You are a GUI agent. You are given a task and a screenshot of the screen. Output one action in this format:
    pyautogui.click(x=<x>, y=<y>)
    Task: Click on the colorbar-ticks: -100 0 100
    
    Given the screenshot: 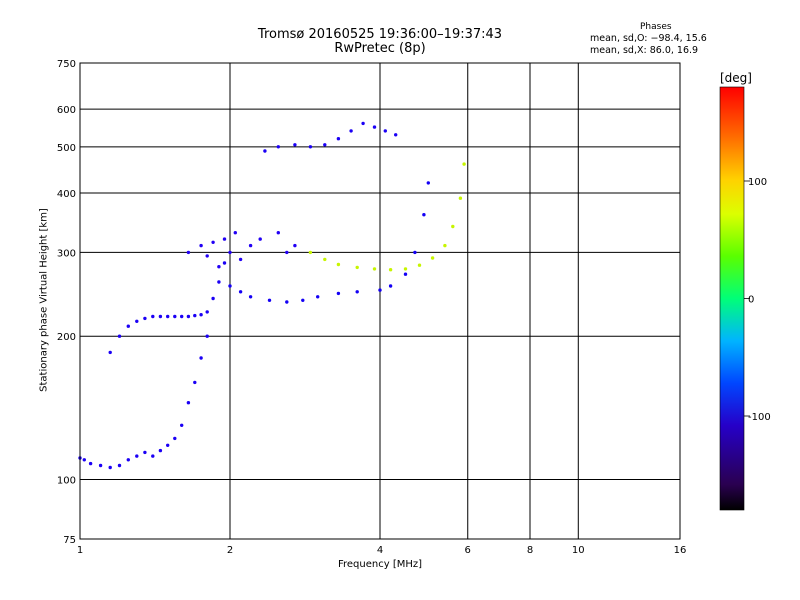 What is the action you would take?
    pyautogui.click(x=757, y=300)
    